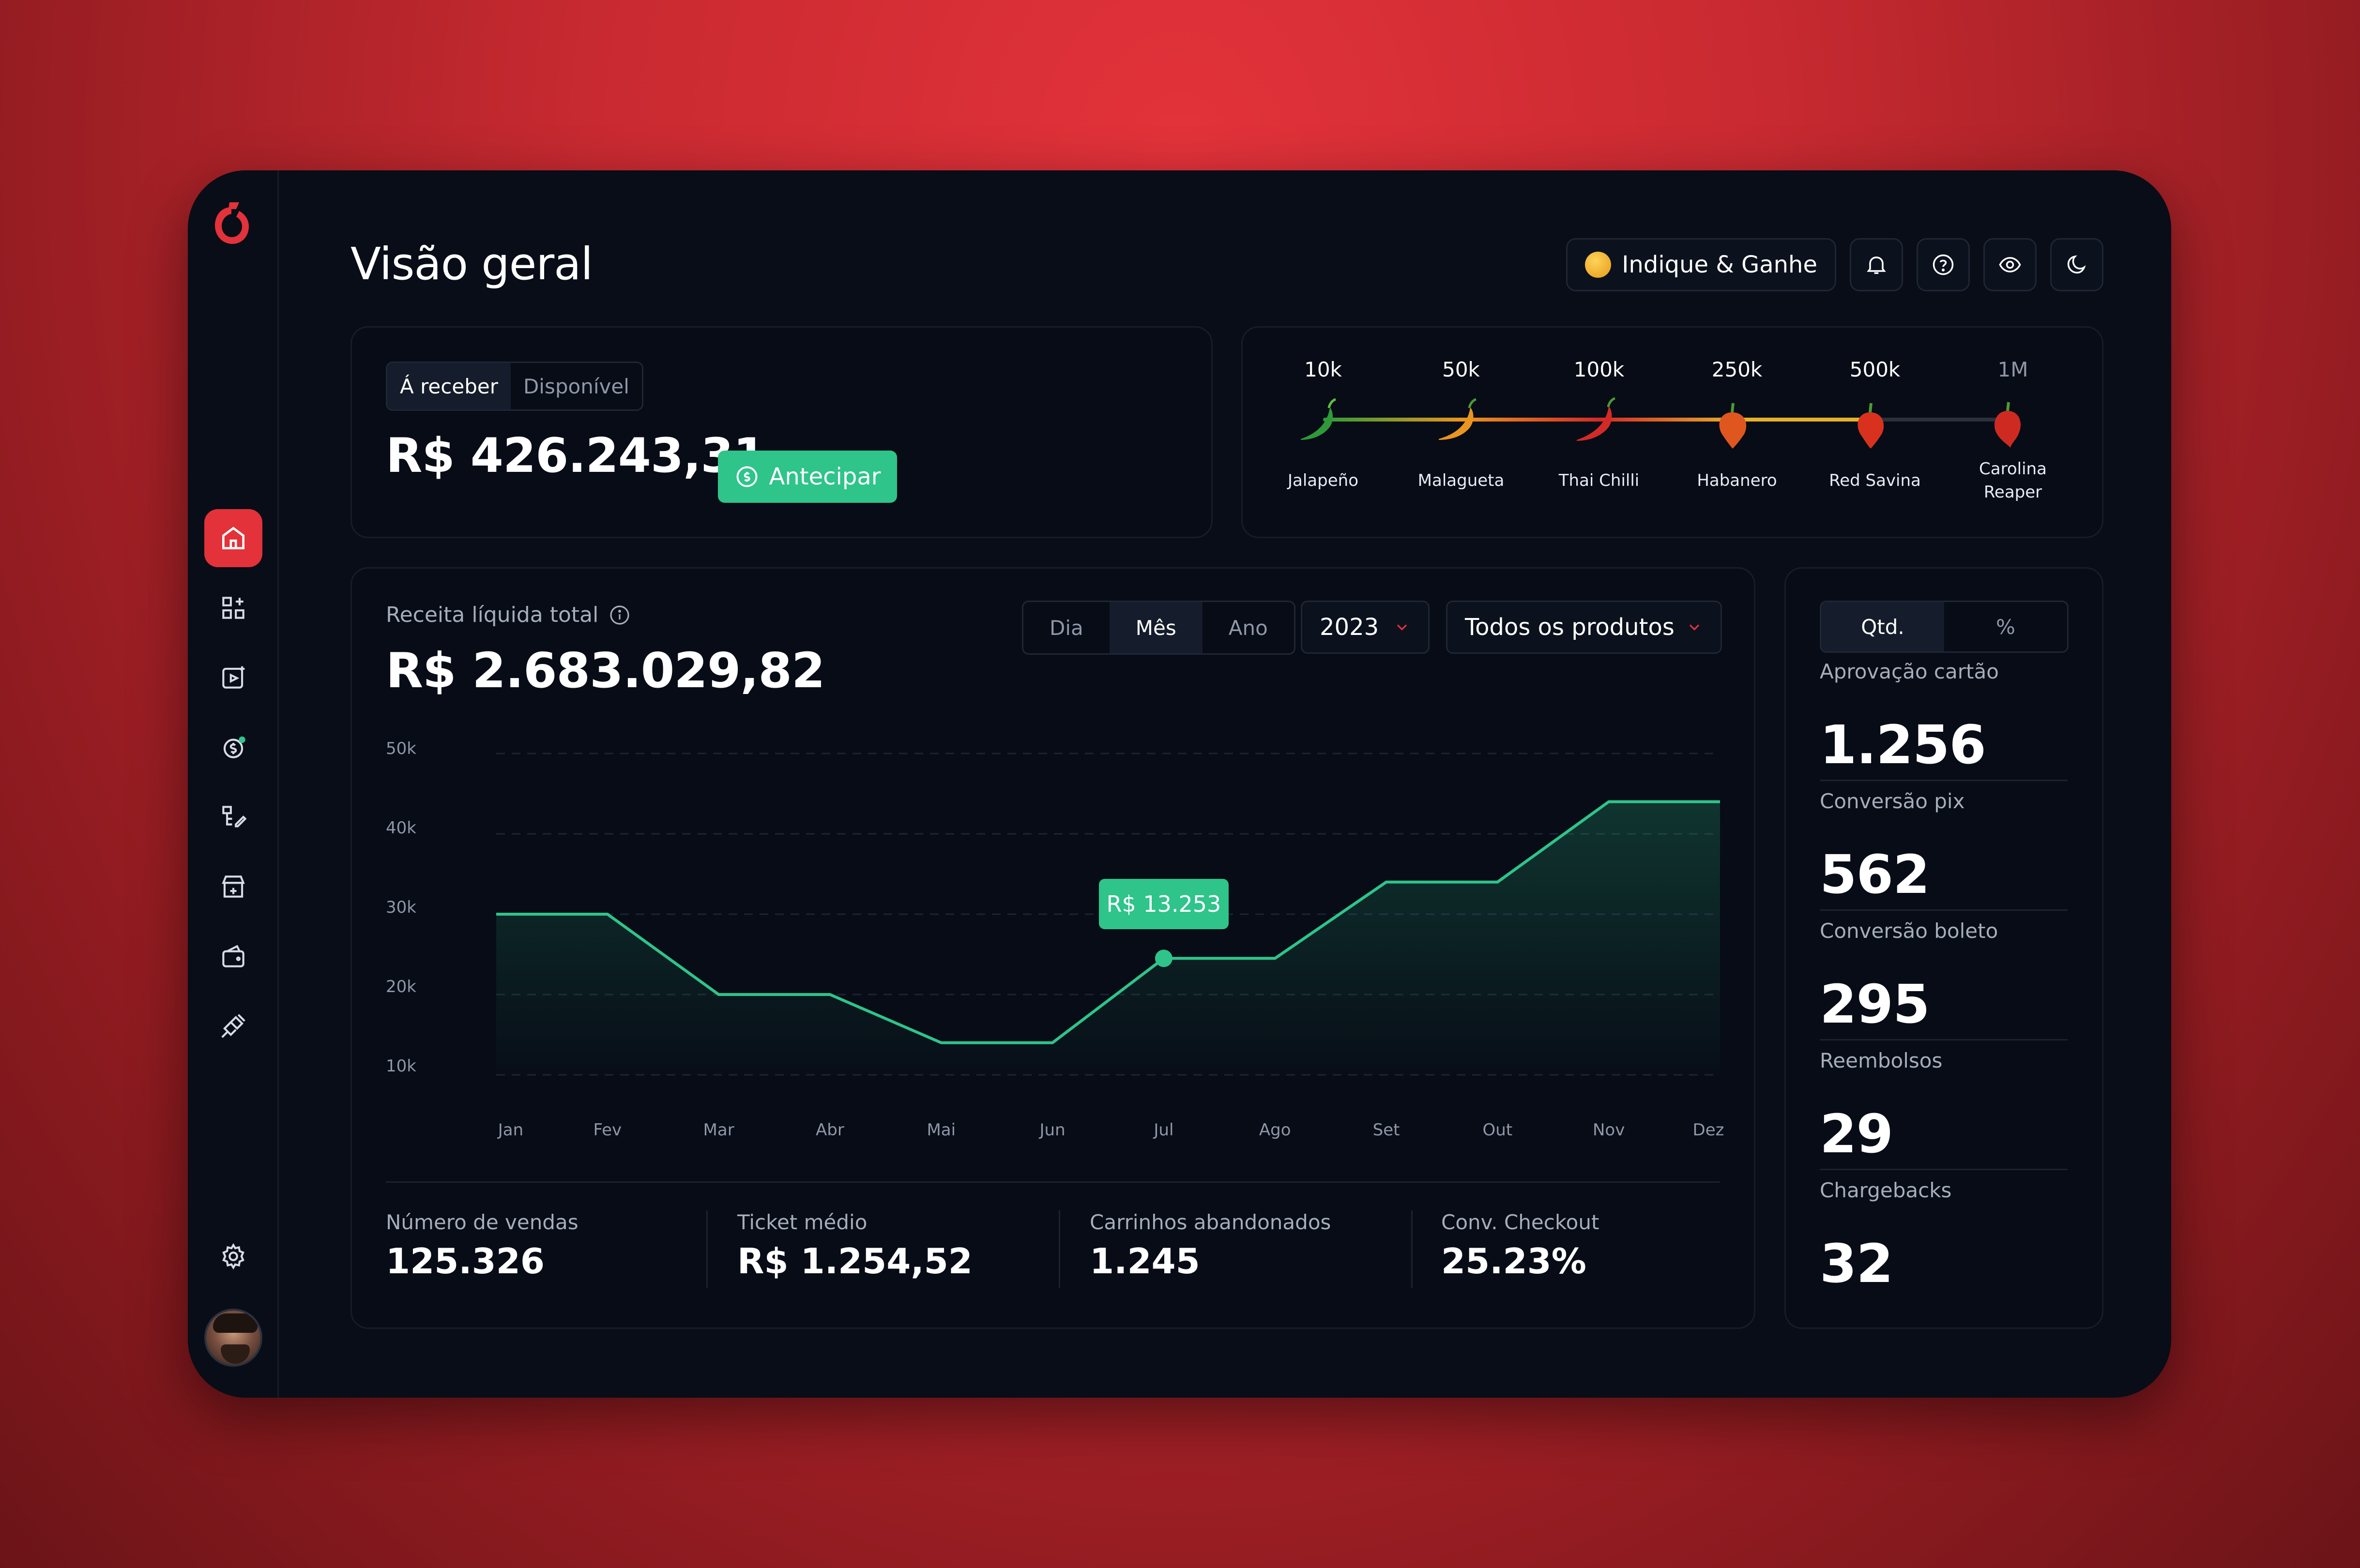 This screenshot has height=1568, width=2360. What do you see at coordinates (1402, 627) in the screenshot?
I see `chevron-down-icon` at bounding box center [1402, 627].